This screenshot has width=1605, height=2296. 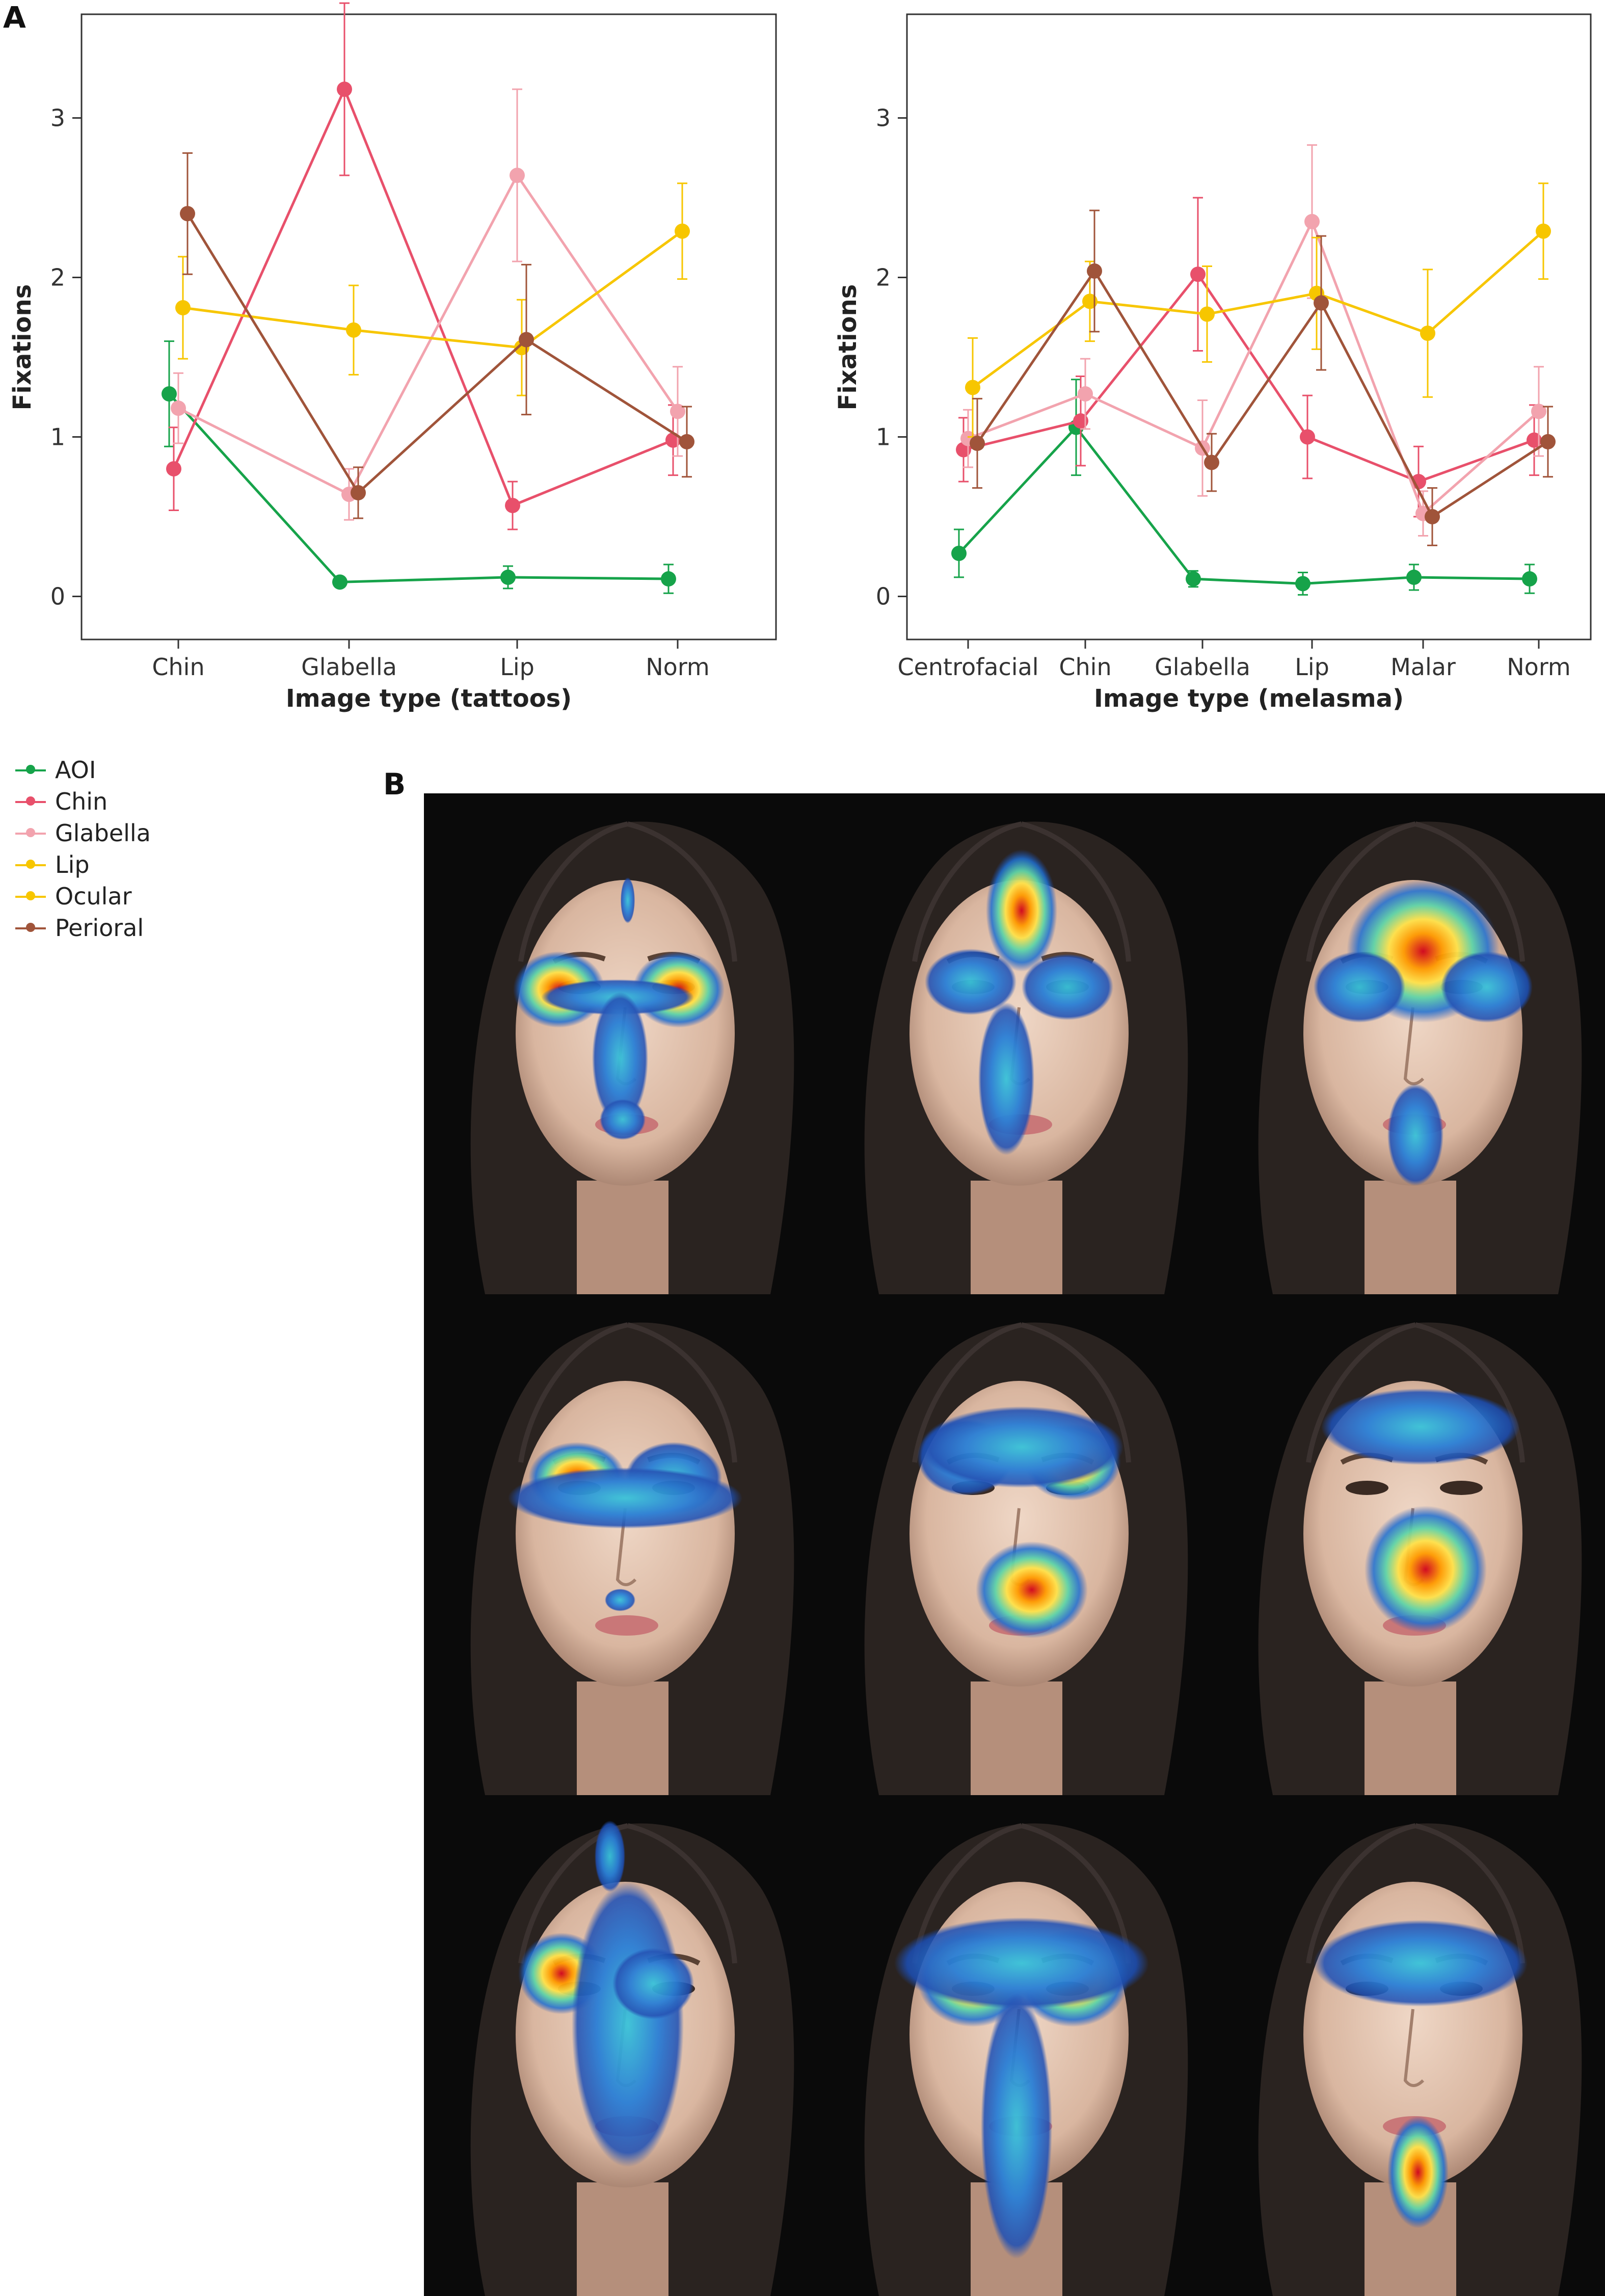 What do you see at coordinates (429, 698) in the screenshot?
I see `x-axis-label: Image type (tattoos)` at bounding box center [429, 698].